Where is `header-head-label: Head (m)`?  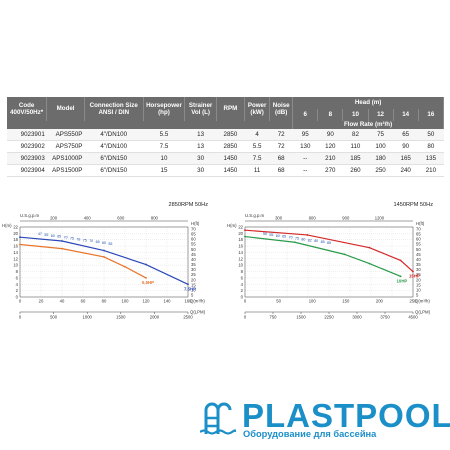 header-head-label: Head (m) is located at coordinates (368, 103).